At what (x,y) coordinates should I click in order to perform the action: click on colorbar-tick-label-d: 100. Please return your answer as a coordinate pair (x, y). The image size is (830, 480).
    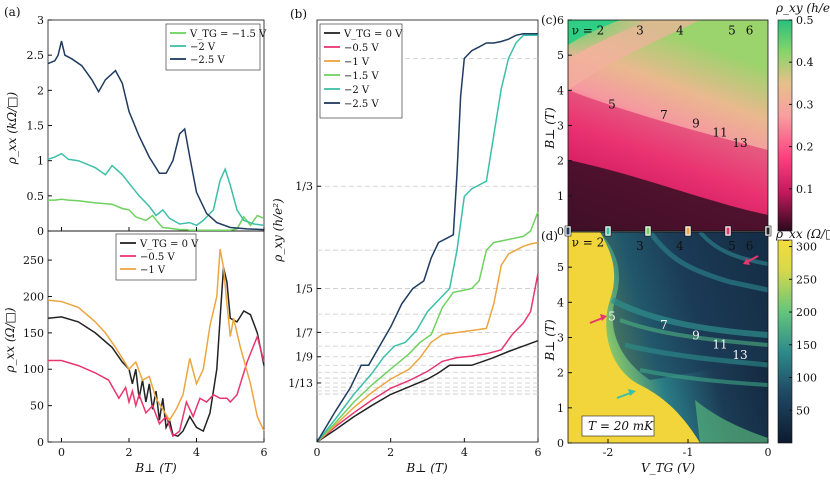
    Looking at the image, I should click on (806, 378).